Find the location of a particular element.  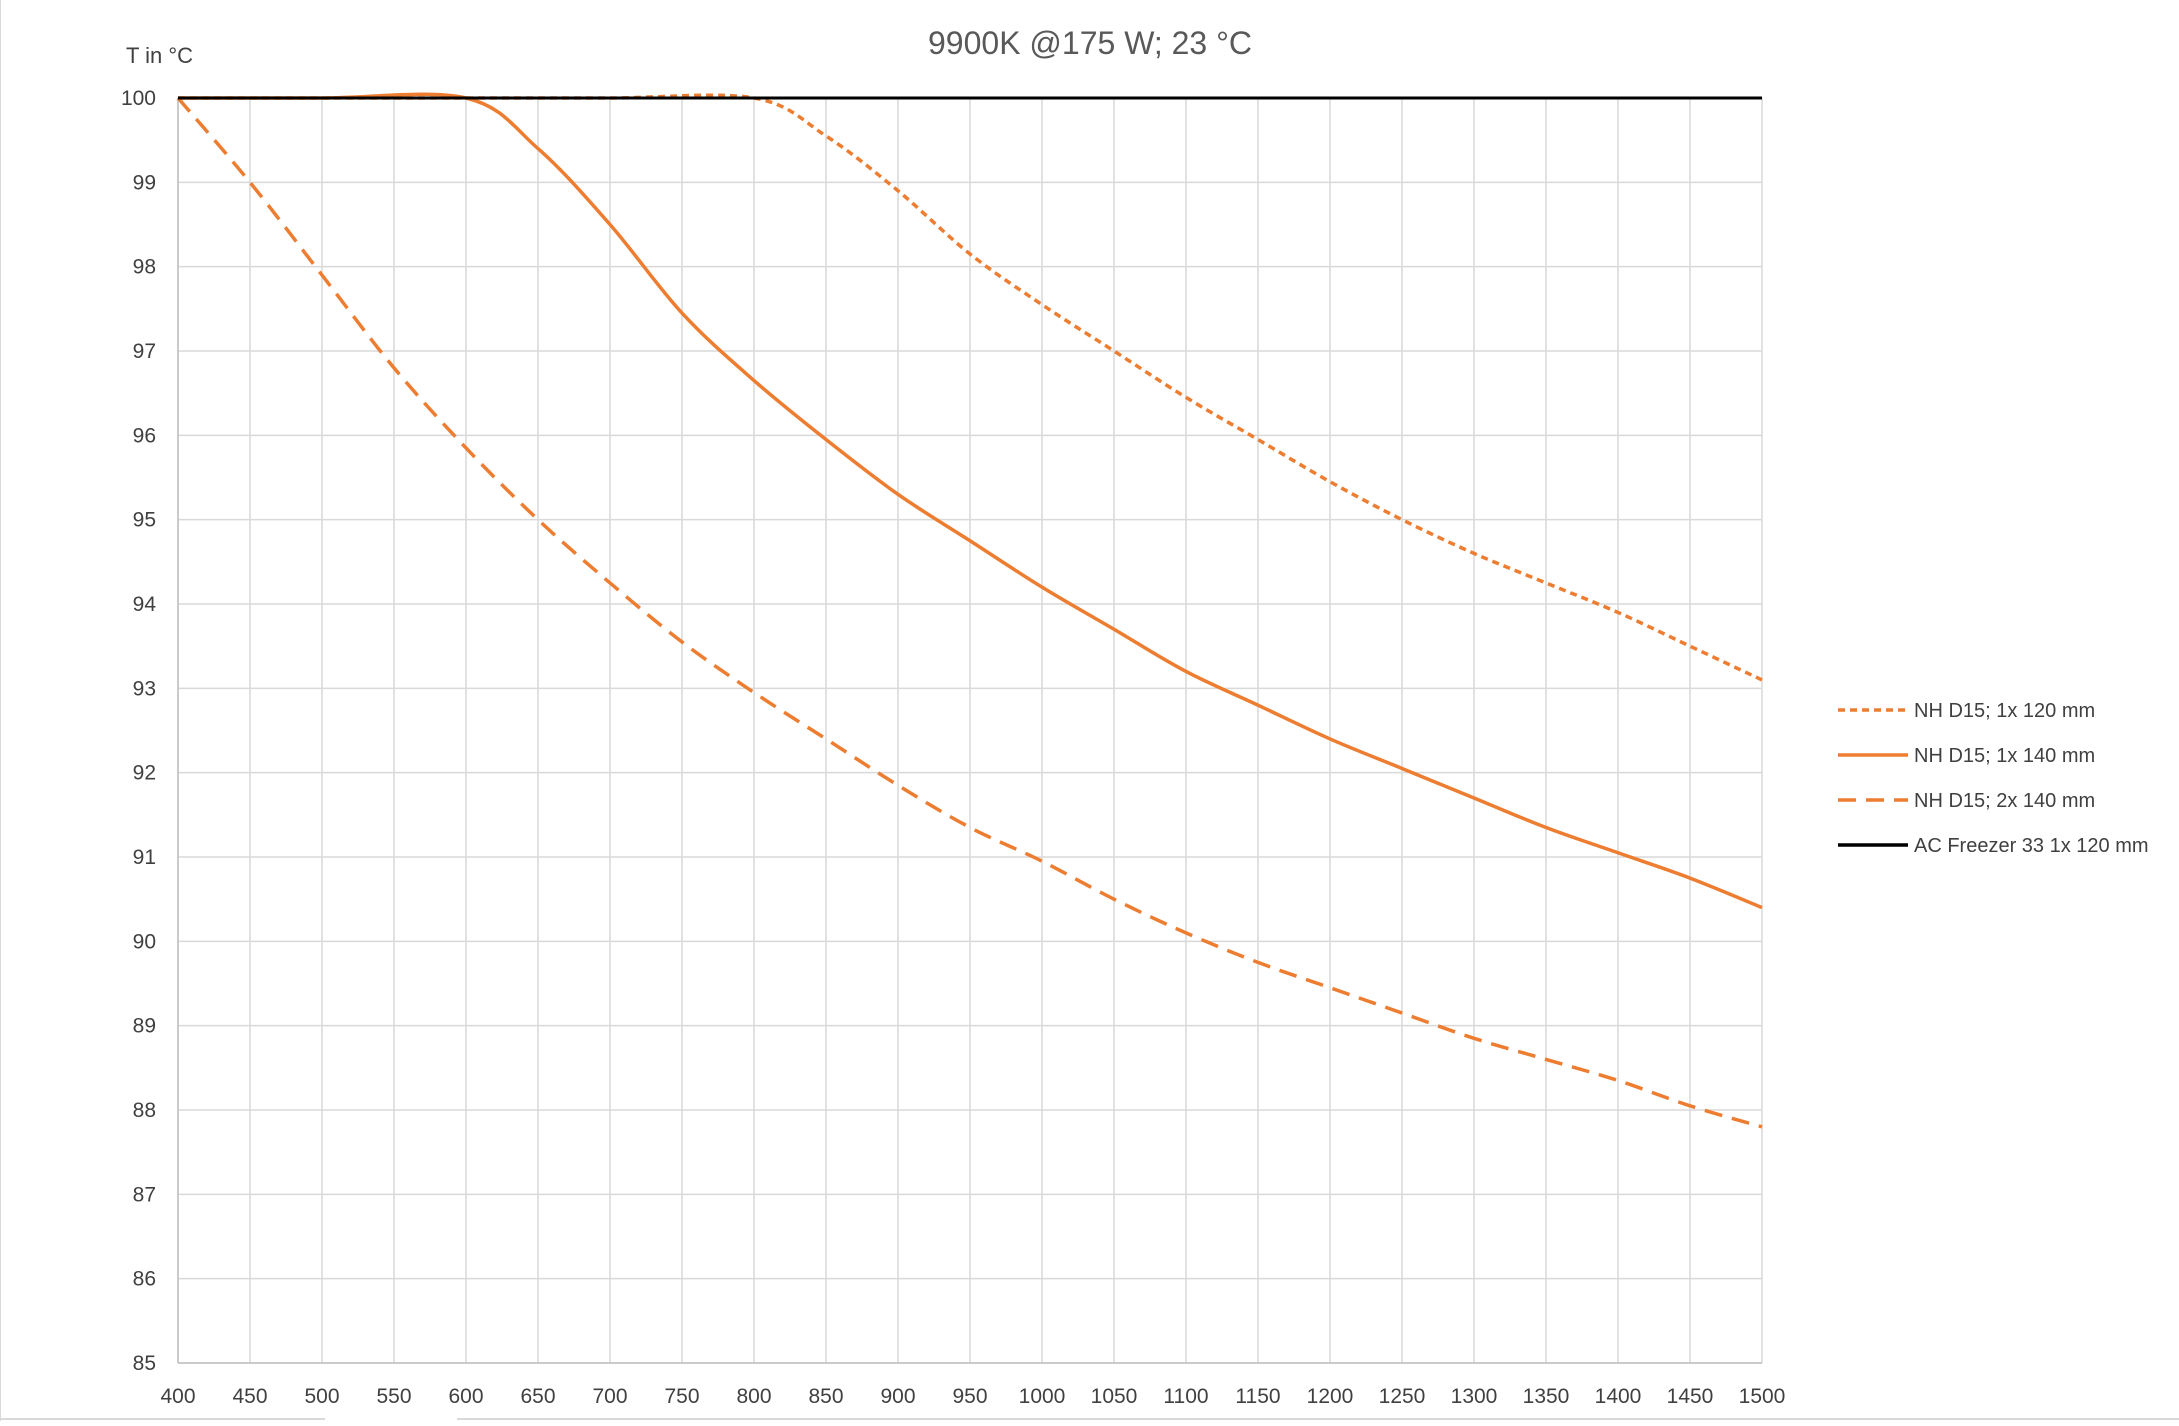

x-tick-label: 500 is located at coordinates (321, 1396).